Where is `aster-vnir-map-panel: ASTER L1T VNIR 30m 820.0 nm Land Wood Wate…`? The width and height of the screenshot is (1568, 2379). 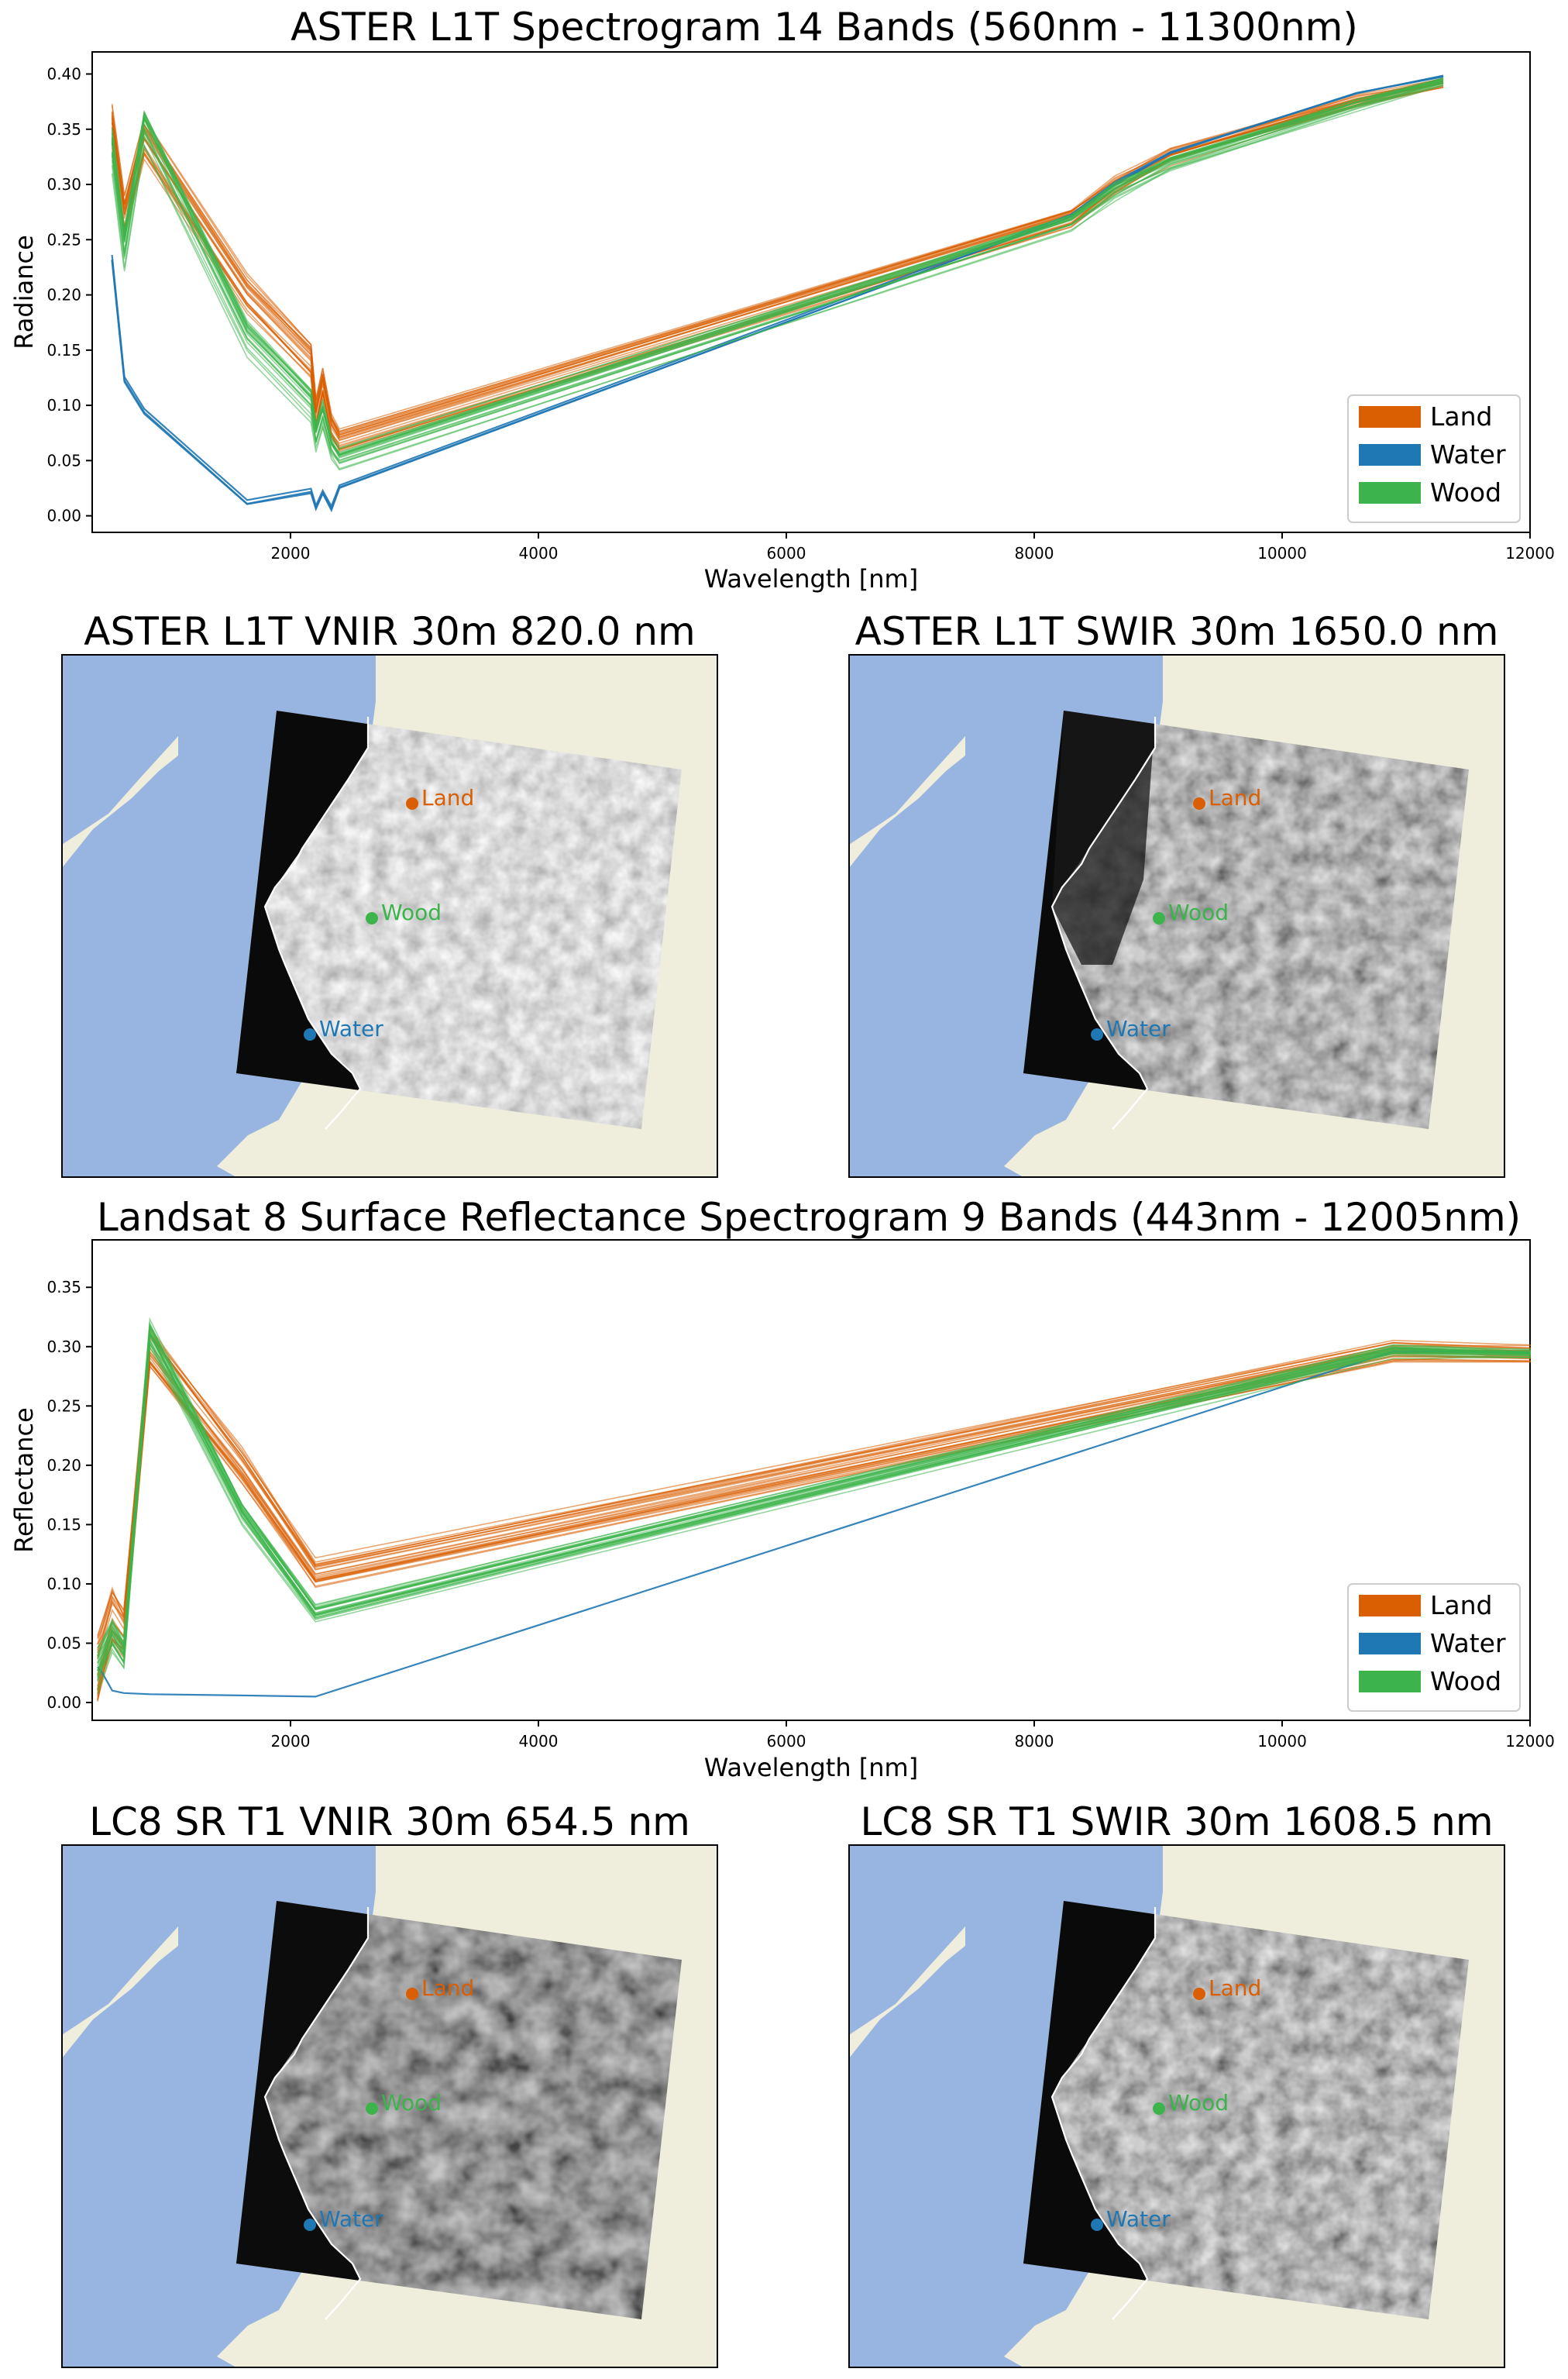
aster-vnir-map-panel: ASTER L1T VNIR 30m 820.0 nm Land Wood Wate… is located at coordinates (389, 893).